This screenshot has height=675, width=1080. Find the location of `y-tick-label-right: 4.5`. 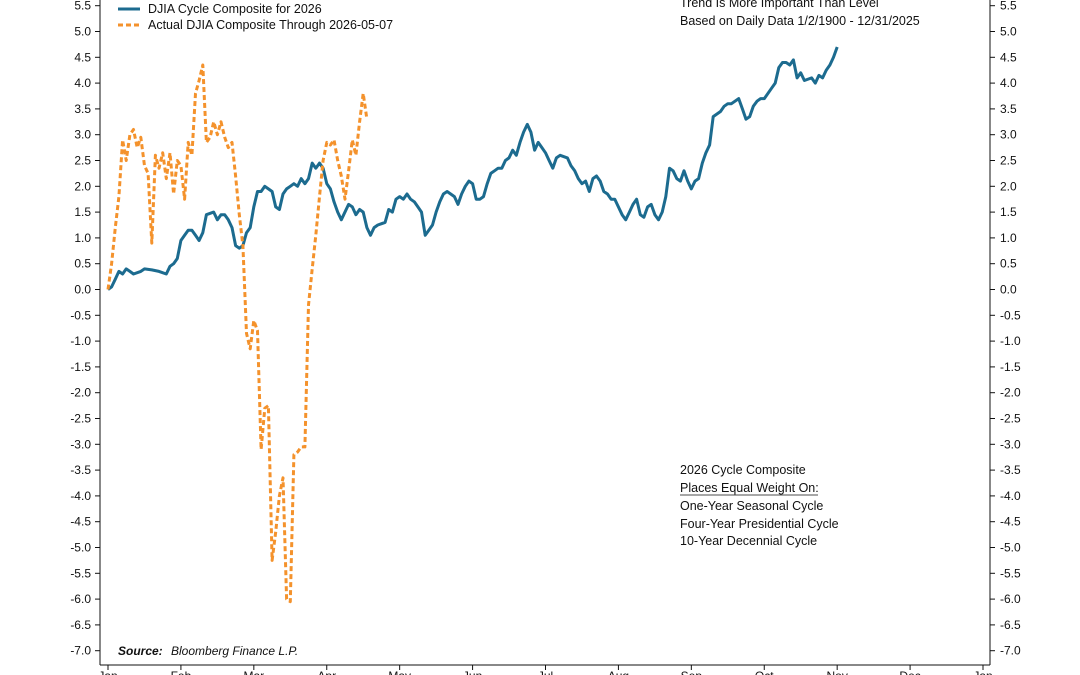

y-tick-label-right: 4.5 is located at coordinates (1008, 57).